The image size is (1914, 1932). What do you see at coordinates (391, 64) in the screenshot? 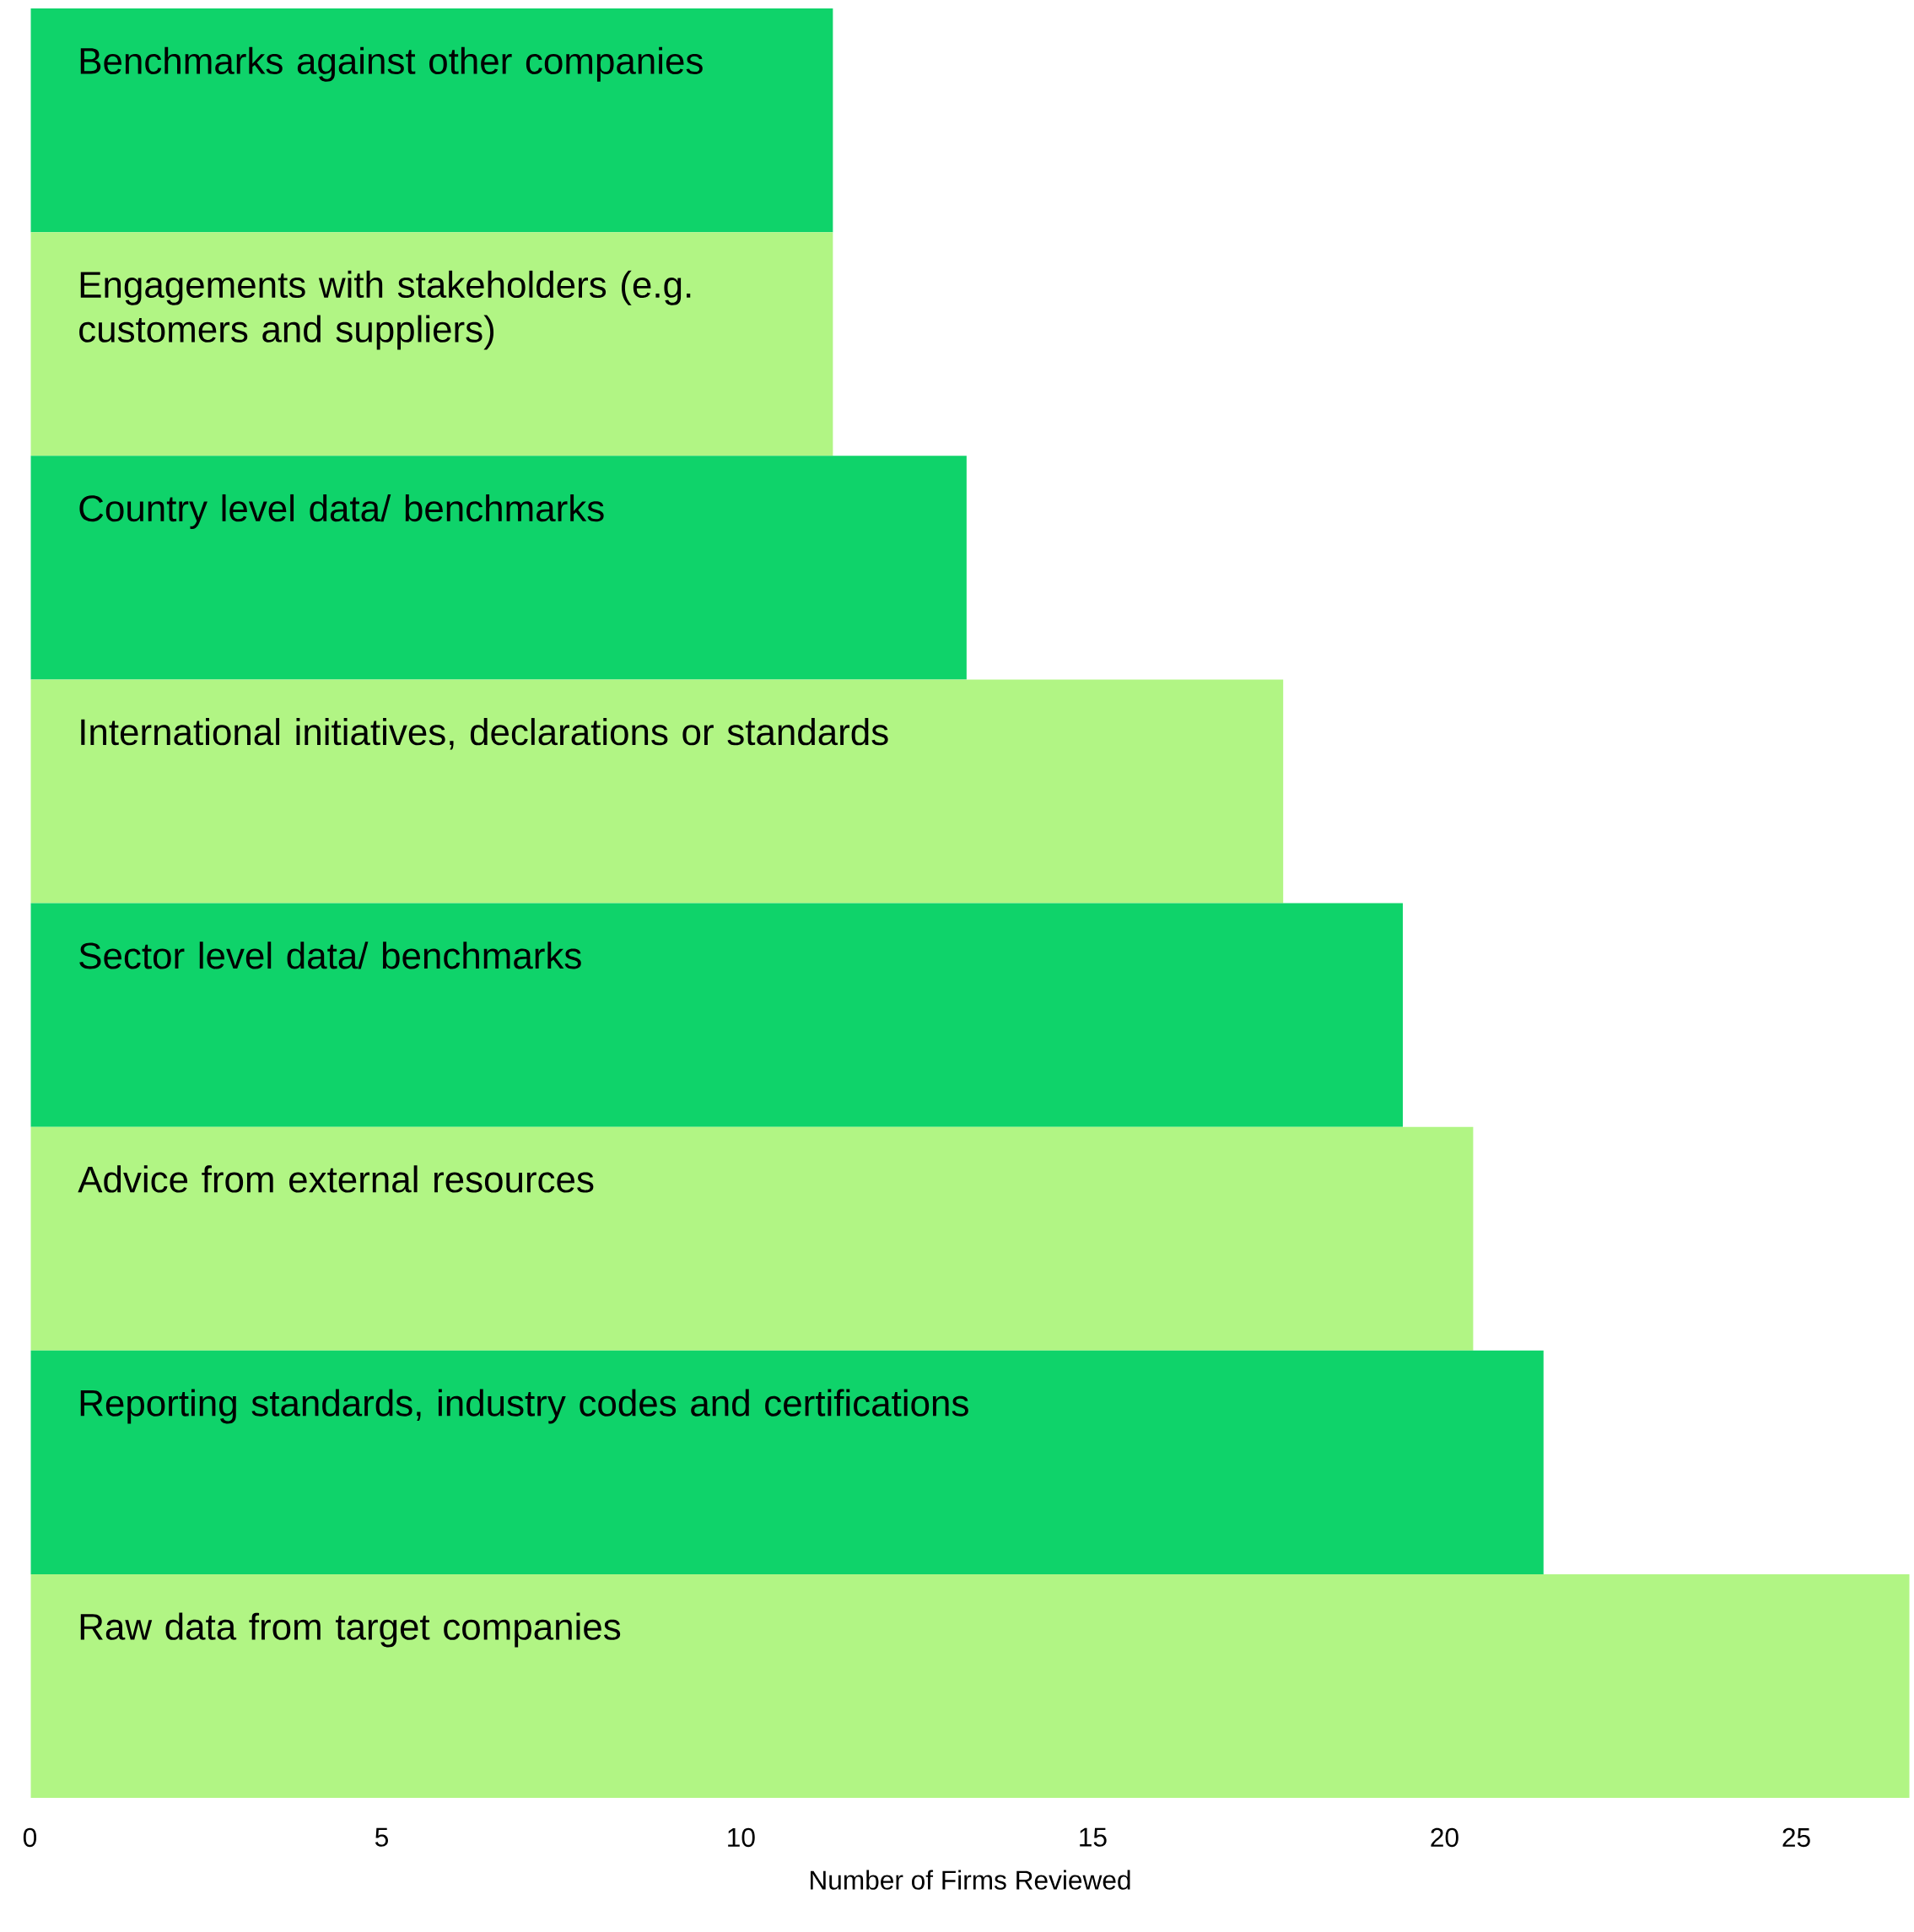
I see `y-tick-label: Benchmarks against other companies` at bounding box center [391, 64].